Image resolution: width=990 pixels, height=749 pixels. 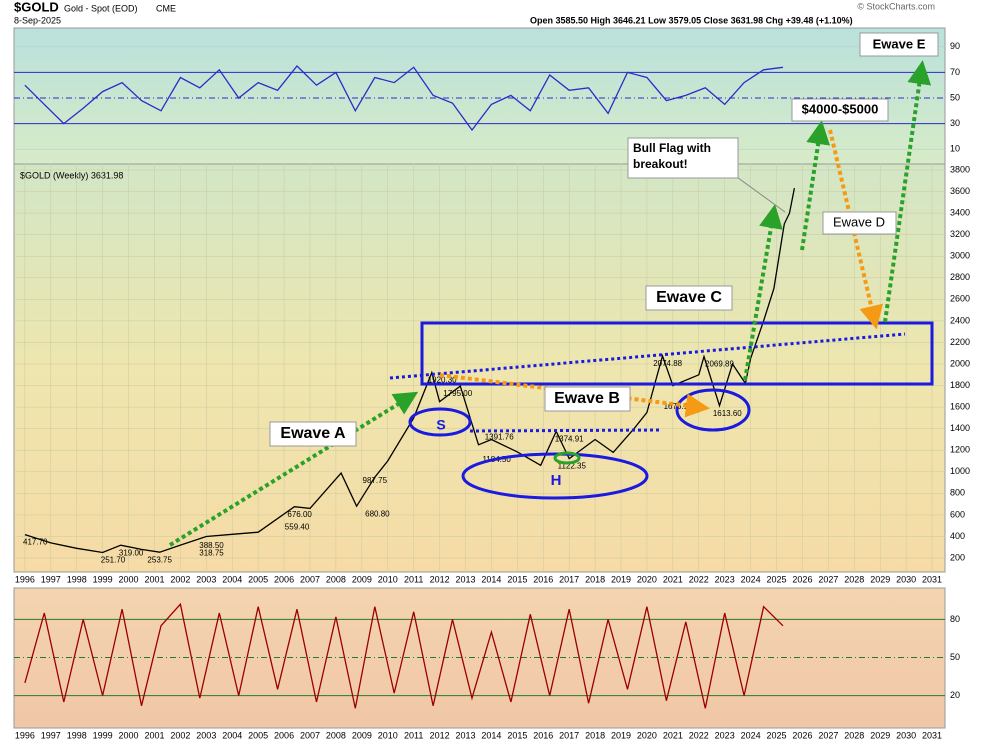 I want to click on price-label: 2074.88, so click(x=667, y=363).